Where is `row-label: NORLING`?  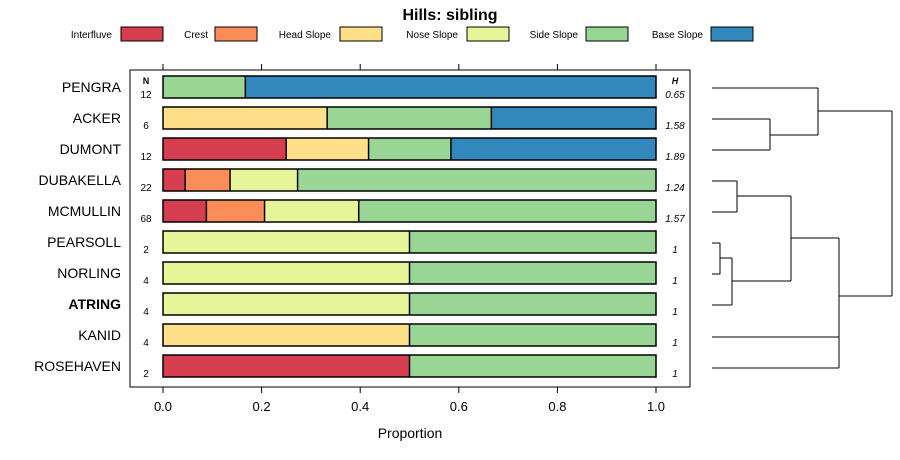
row-label: NORLING is located at coordinates (89, 273).